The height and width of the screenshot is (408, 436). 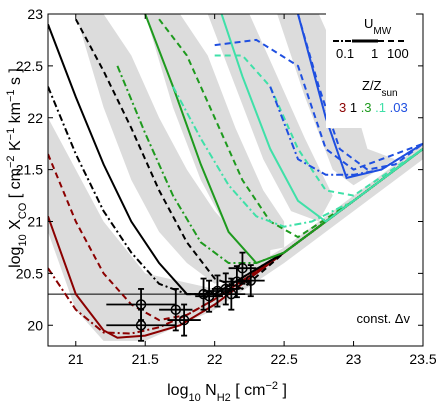 I want to click on legend-umw-value-2: 100, so click(x=398, y=53).